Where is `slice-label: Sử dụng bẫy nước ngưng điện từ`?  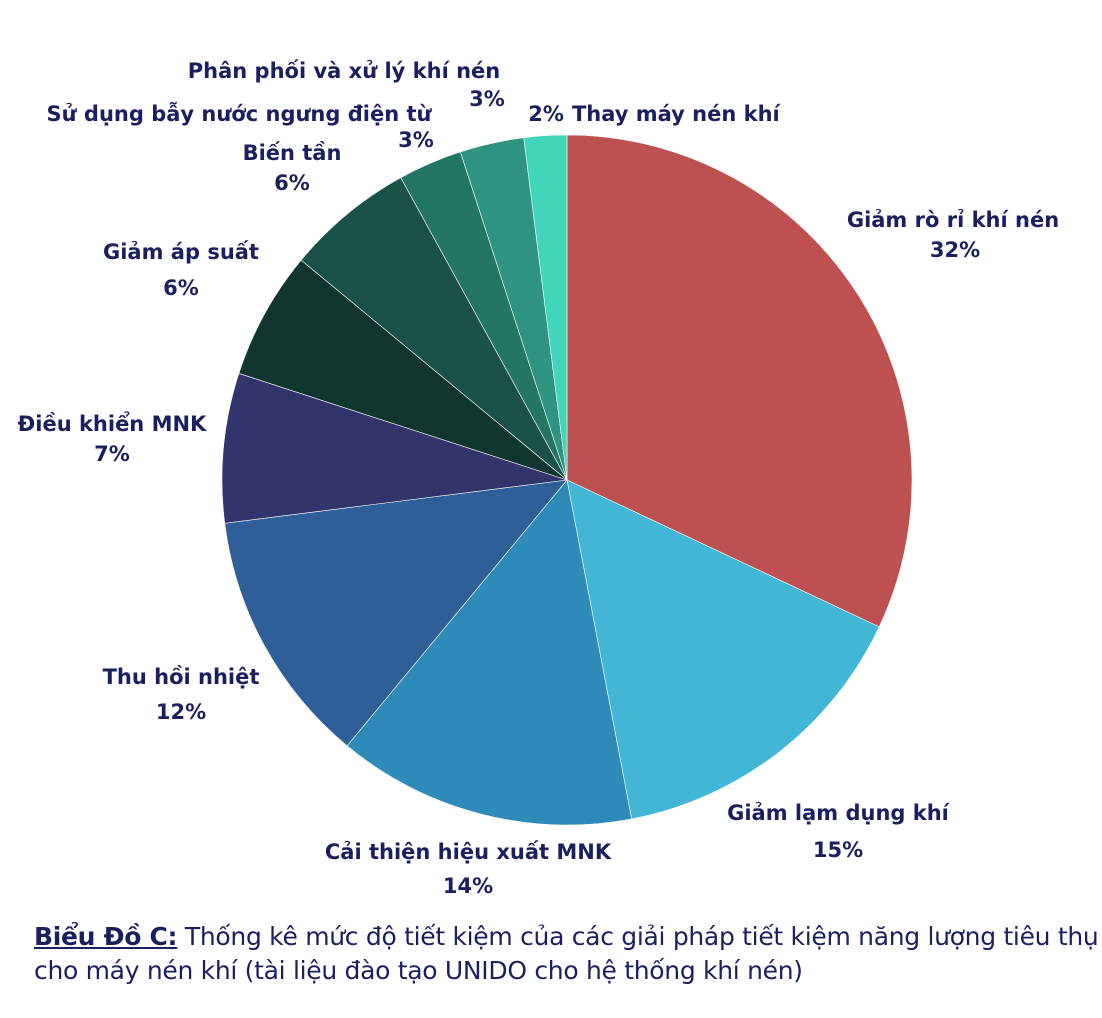 slice-label: Sử dụng bẫy nước ngưng điện từ is located at coordinates (240, 114).